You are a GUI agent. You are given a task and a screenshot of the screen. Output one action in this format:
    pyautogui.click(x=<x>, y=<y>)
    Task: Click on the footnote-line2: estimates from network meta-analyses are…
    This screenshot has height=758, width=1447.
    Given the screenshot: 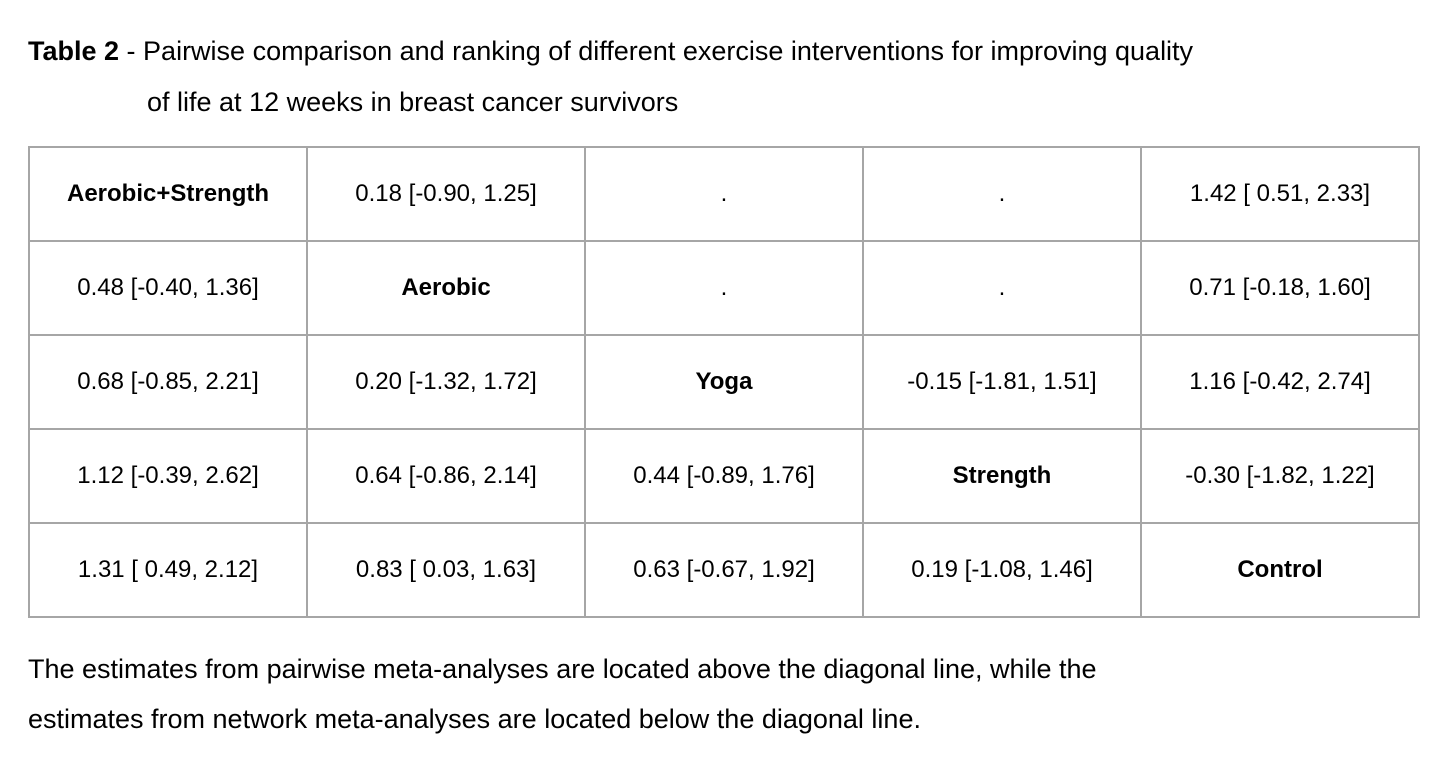 What is the action you would take?
    pyautogui.click(x=474, y=719)
    